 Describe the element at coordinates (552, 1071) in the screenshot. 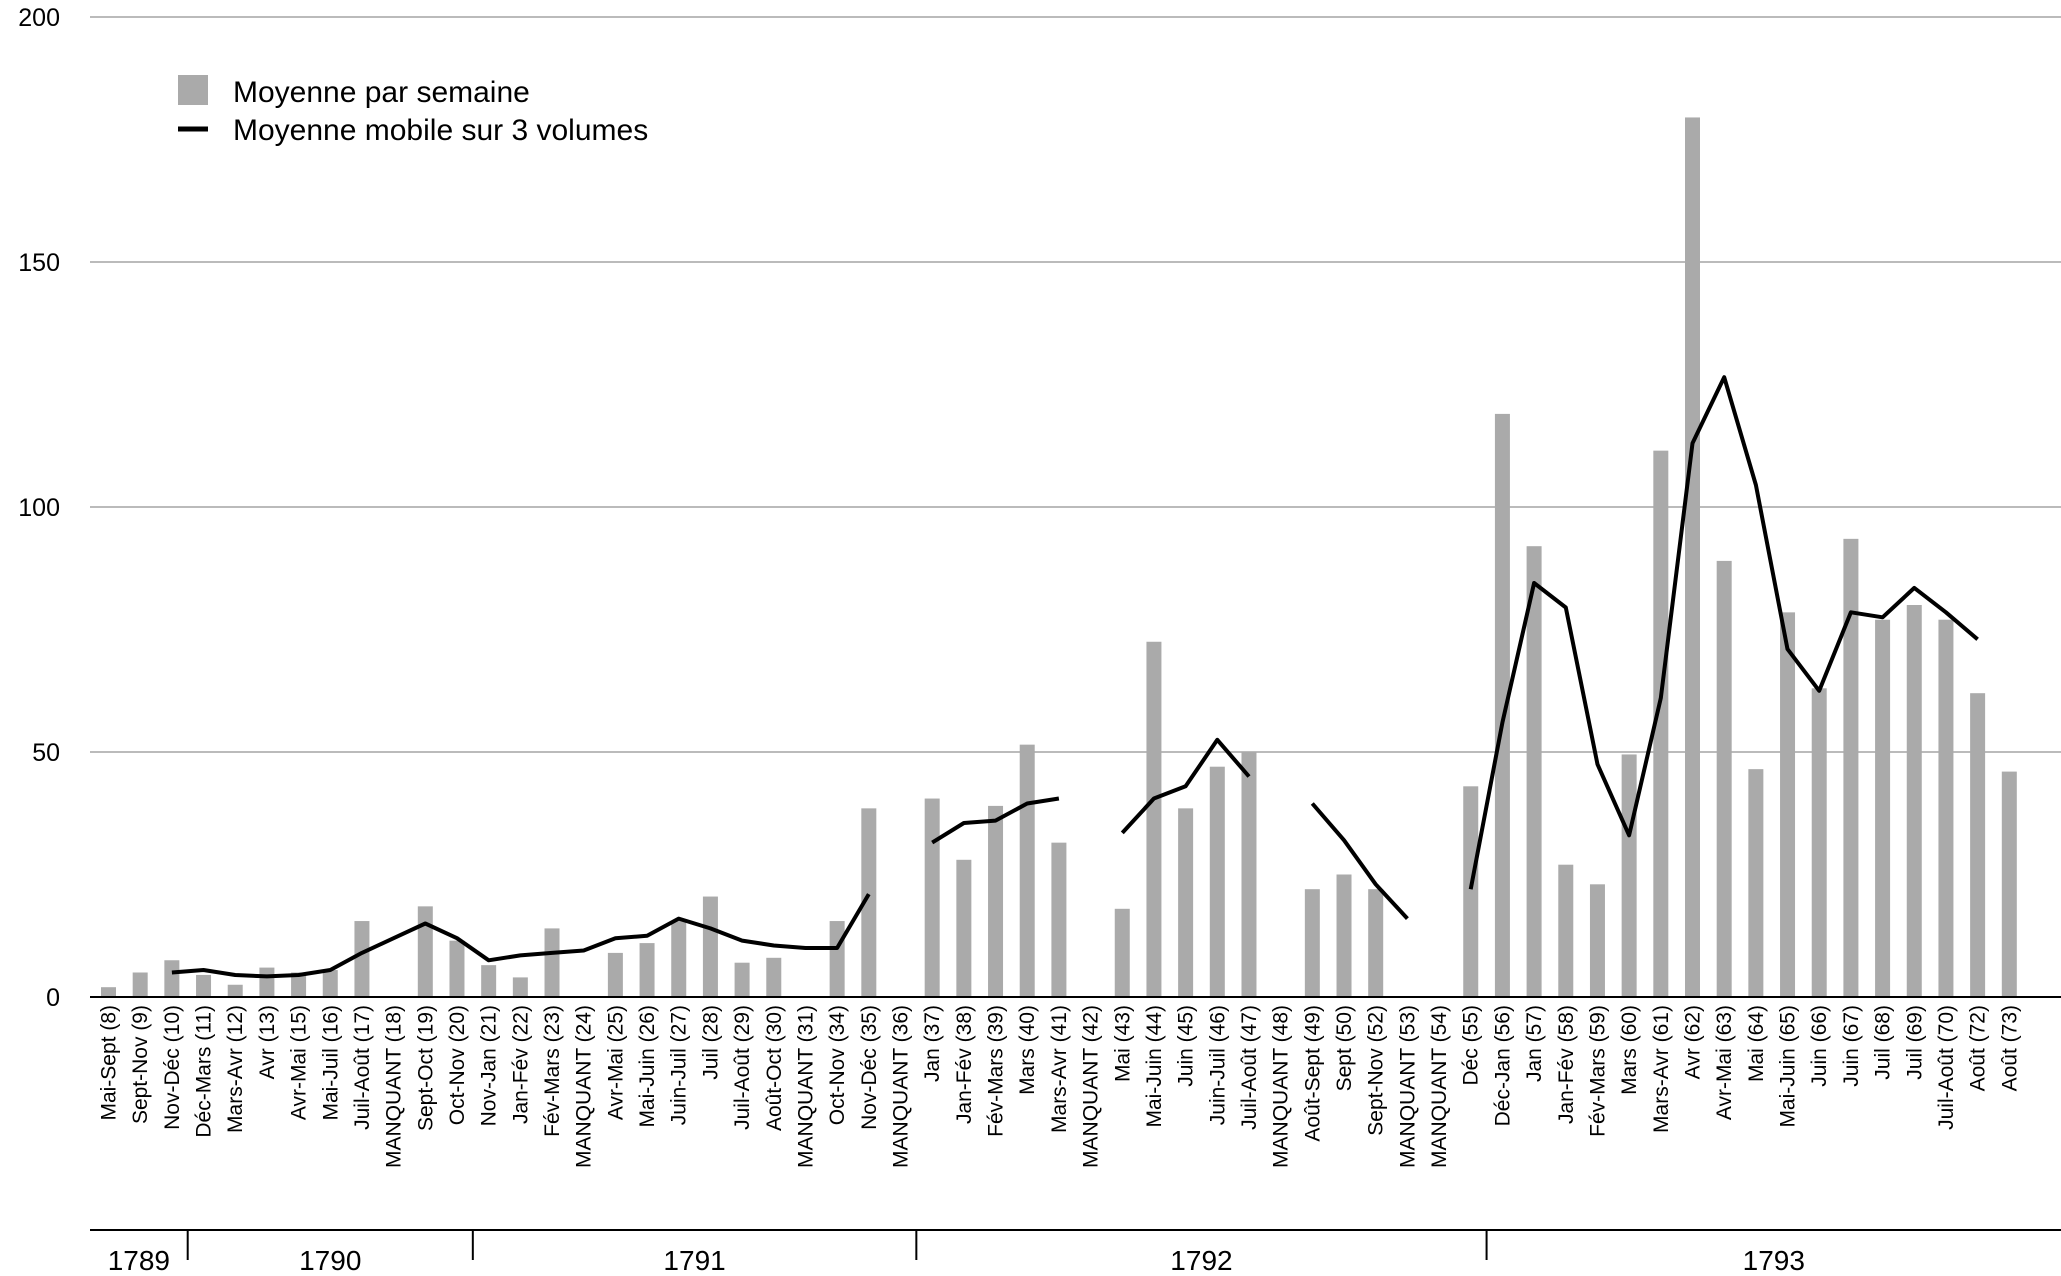

I see `x-tick-label: Fév-Mars (23)` at that location.